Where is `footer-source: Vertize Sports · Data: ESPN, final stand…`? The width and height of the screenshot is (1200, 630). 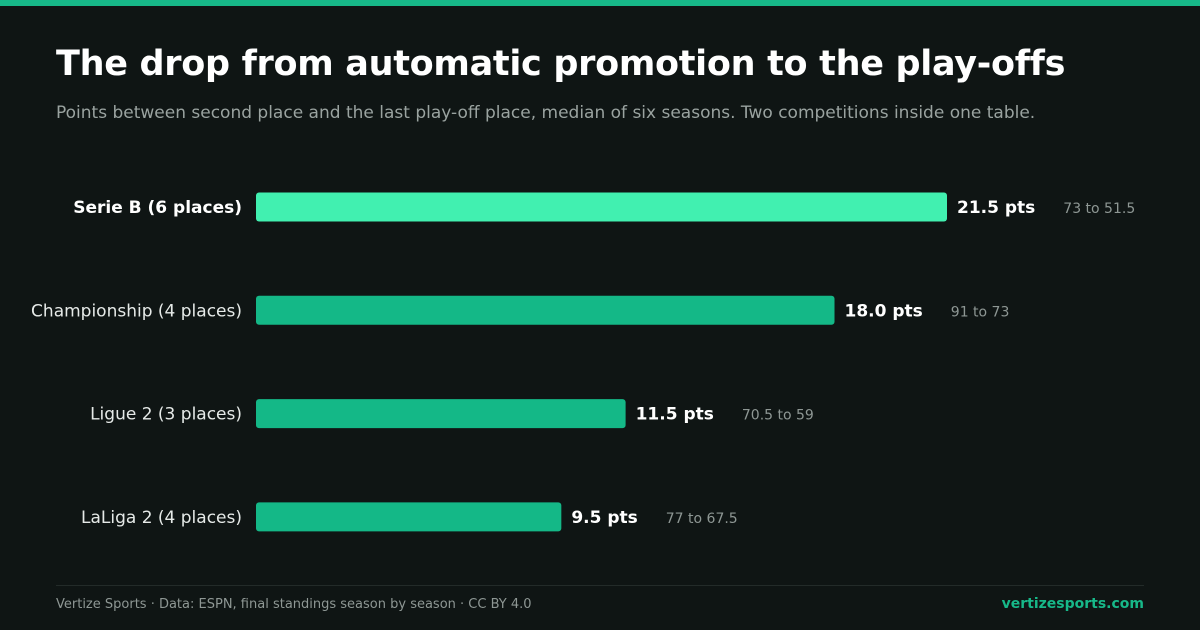 footer-source: Vertize Sports · Data: ESPN, final stand… is located at coordinates (294, 604).